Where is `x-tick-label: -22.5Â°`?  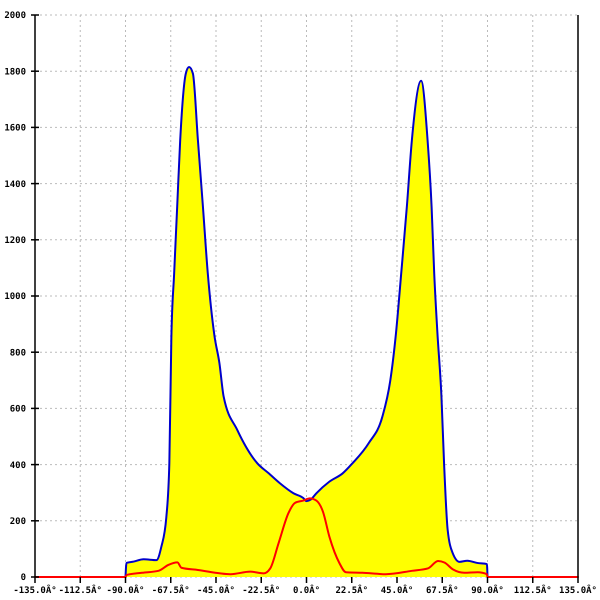 x-tick-label: -22.5Â° is located at coordinates (261, 590).